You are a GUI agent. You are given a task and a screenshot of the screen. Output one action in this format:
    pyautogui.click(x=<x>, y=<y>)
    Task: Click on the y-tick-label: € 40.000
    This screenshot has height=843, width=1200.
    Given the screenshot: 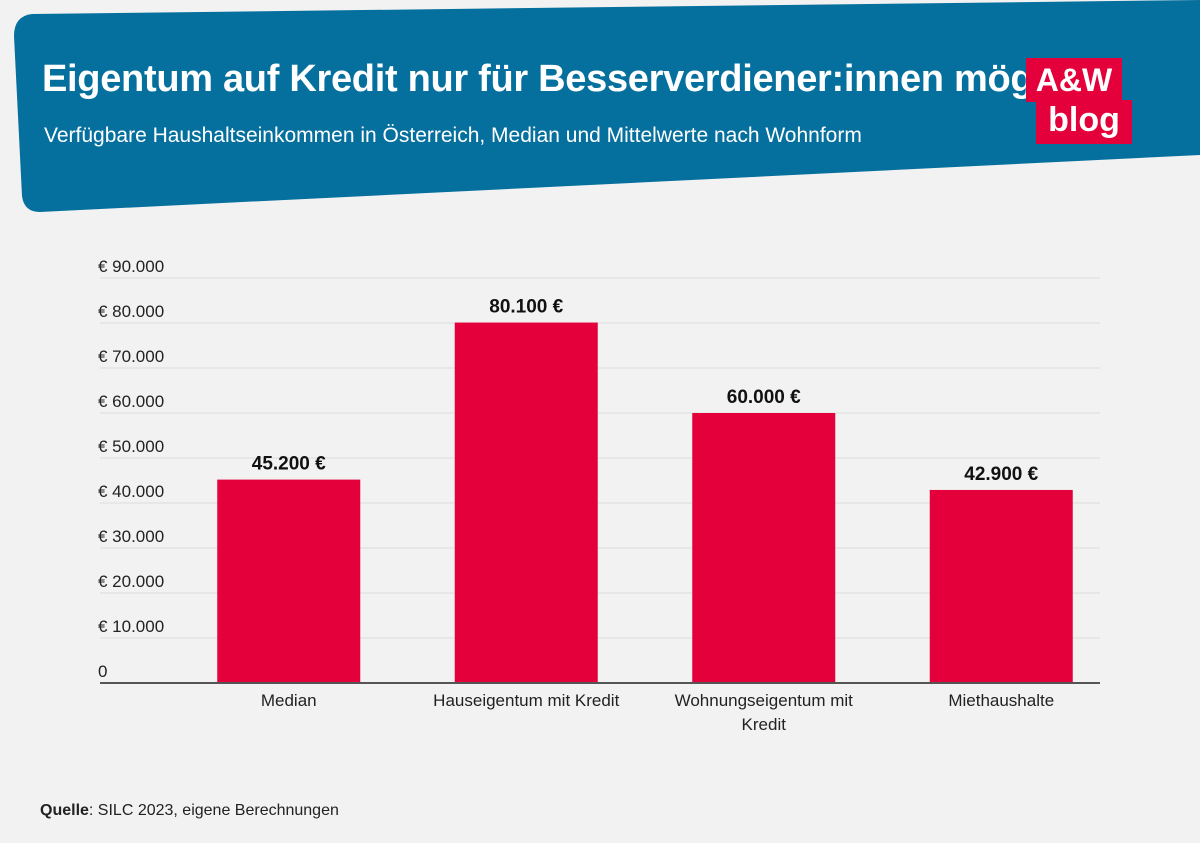 What is the action you would take?
    pyautogui.click(x=131, y=491)
    